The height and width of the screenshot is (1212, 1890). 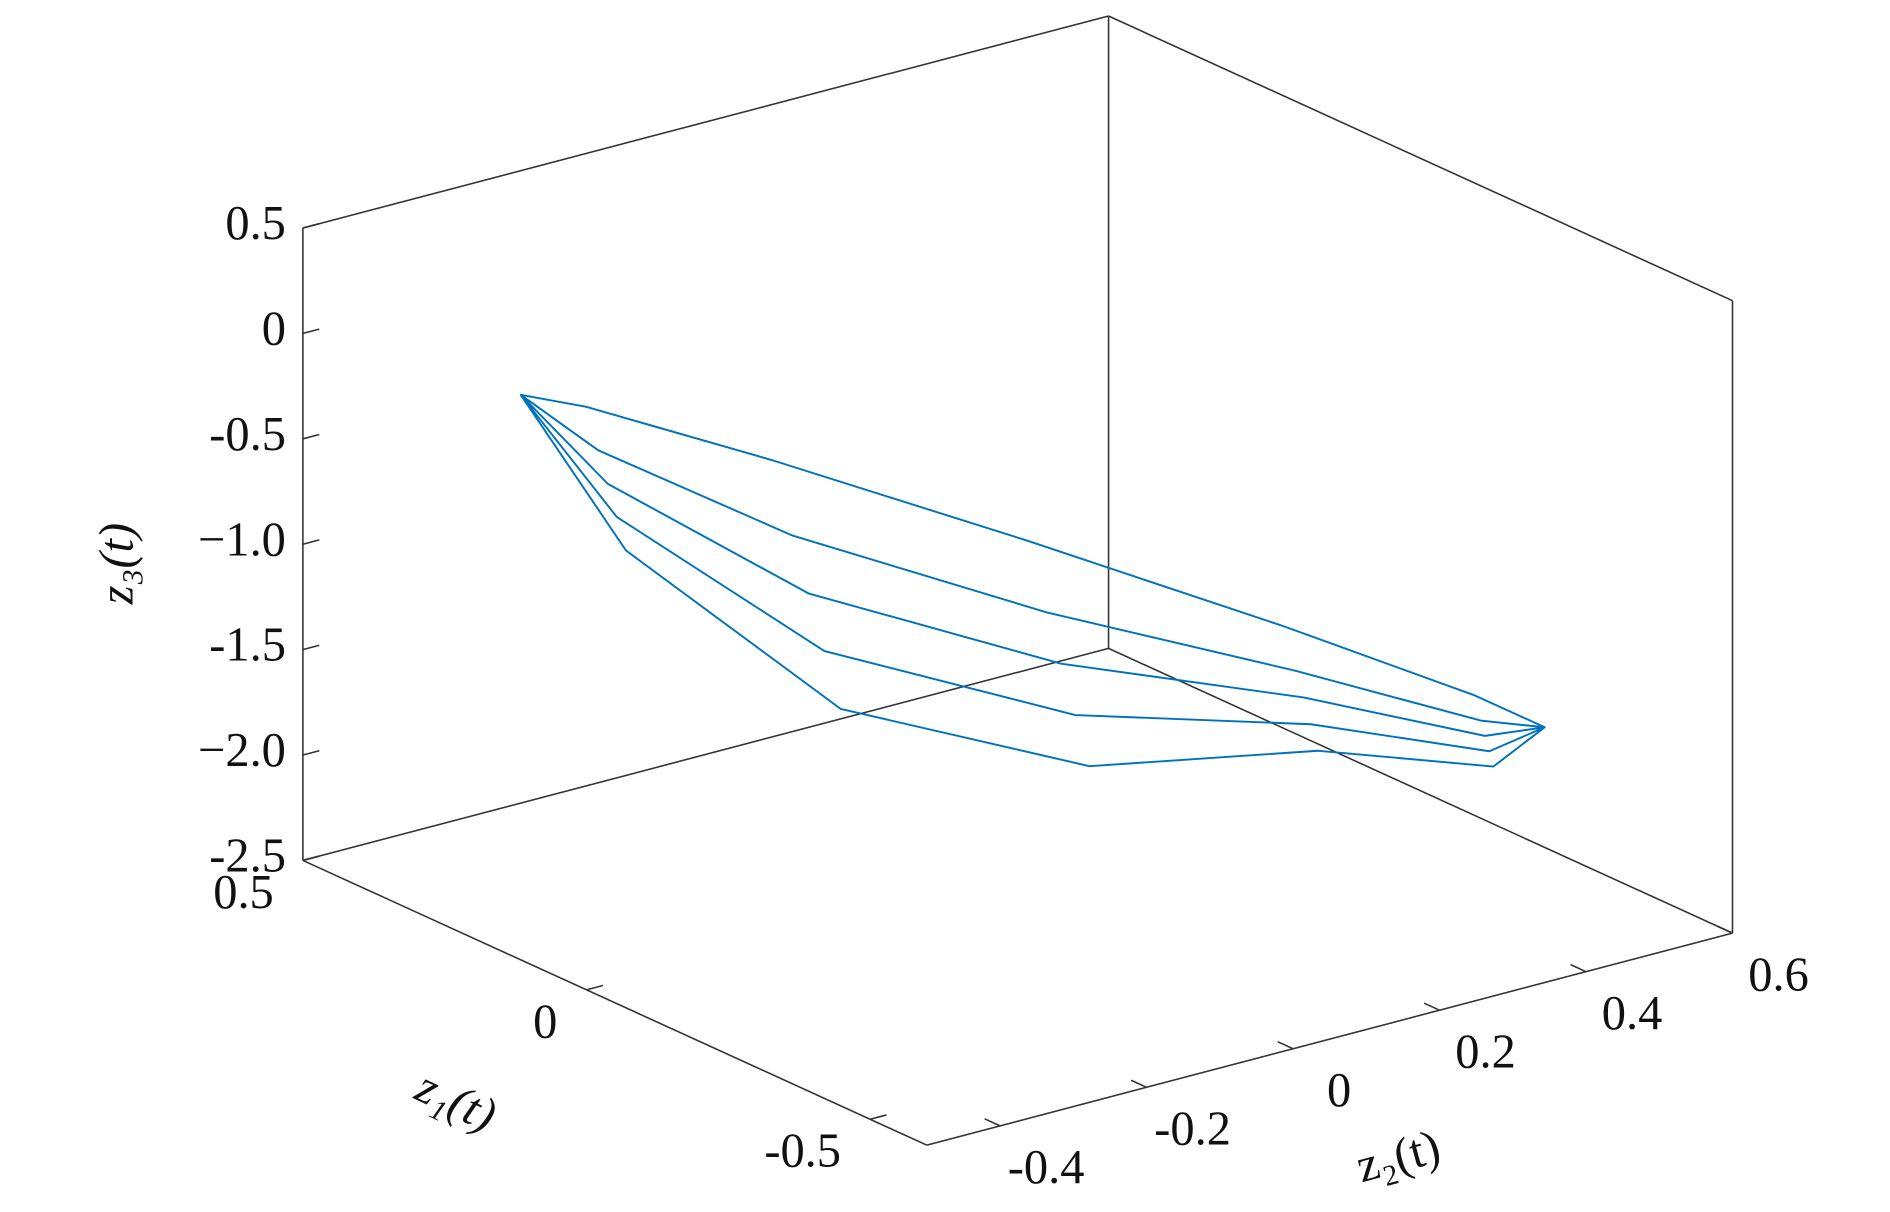 I want to click on y-tick-label: -0.4, so click(x=1046, y=1167).